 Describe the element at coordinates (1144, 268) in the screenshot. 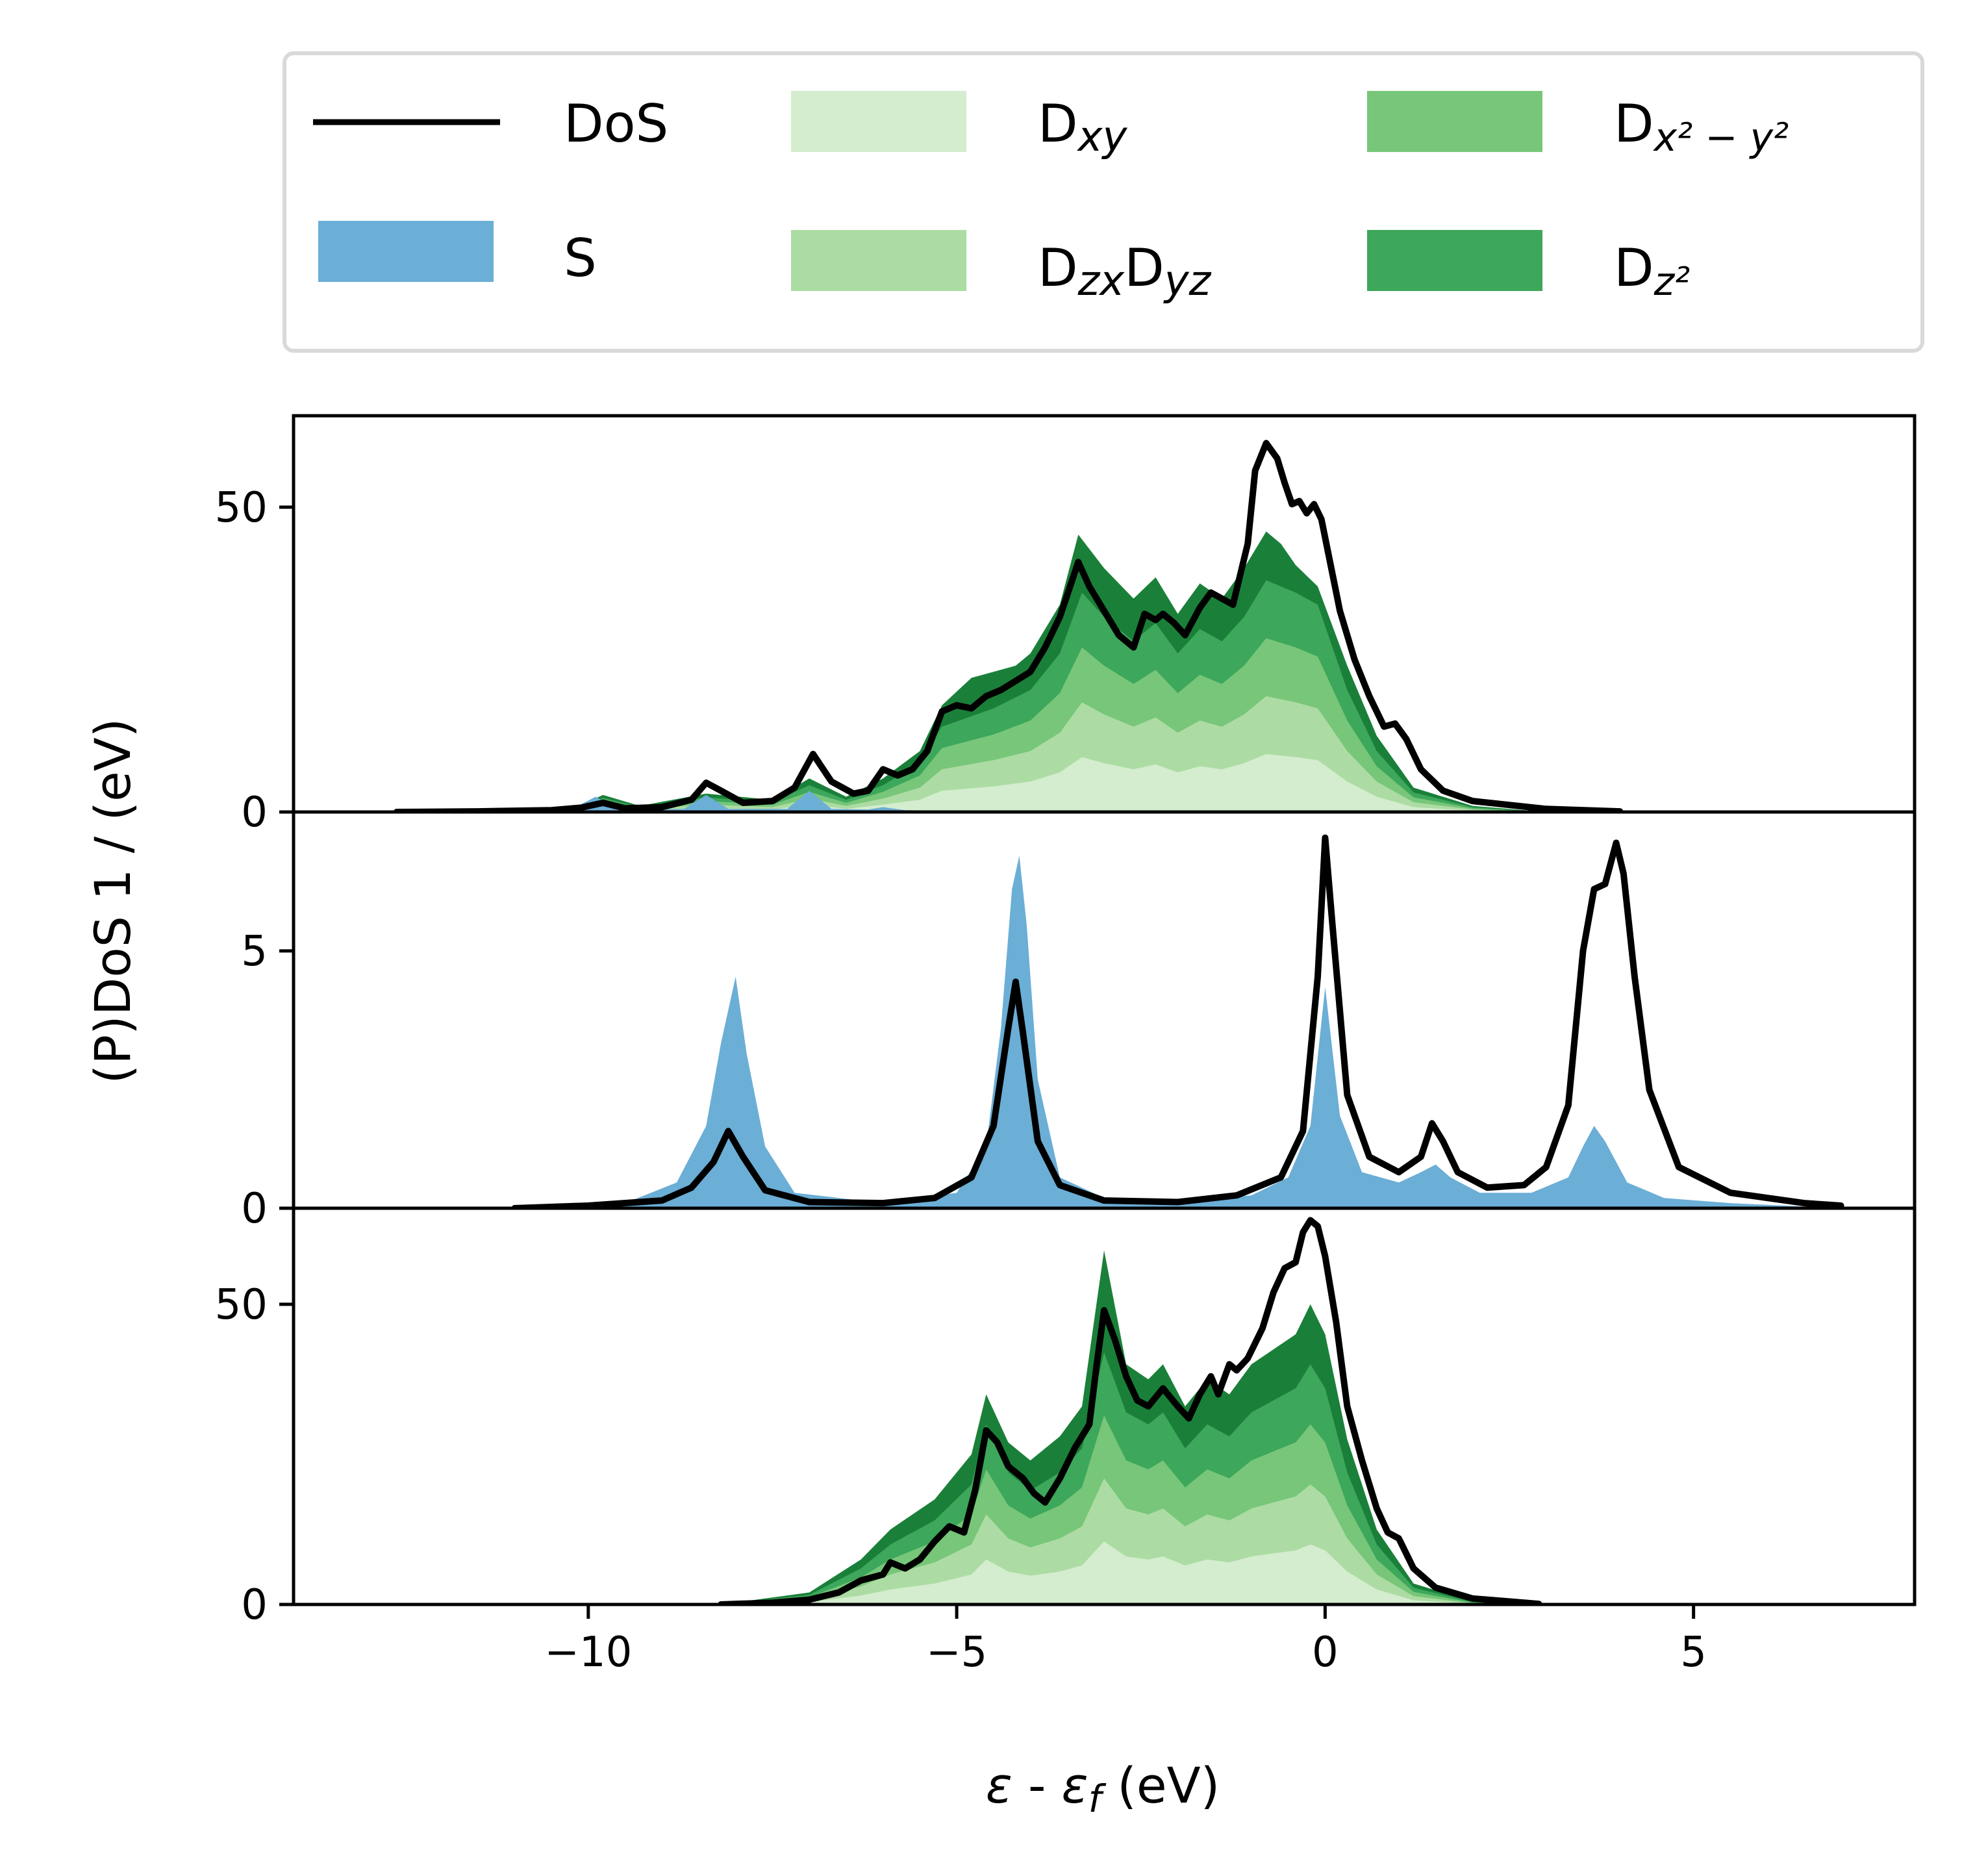

I see `legend-dyz-main: D` at that location.